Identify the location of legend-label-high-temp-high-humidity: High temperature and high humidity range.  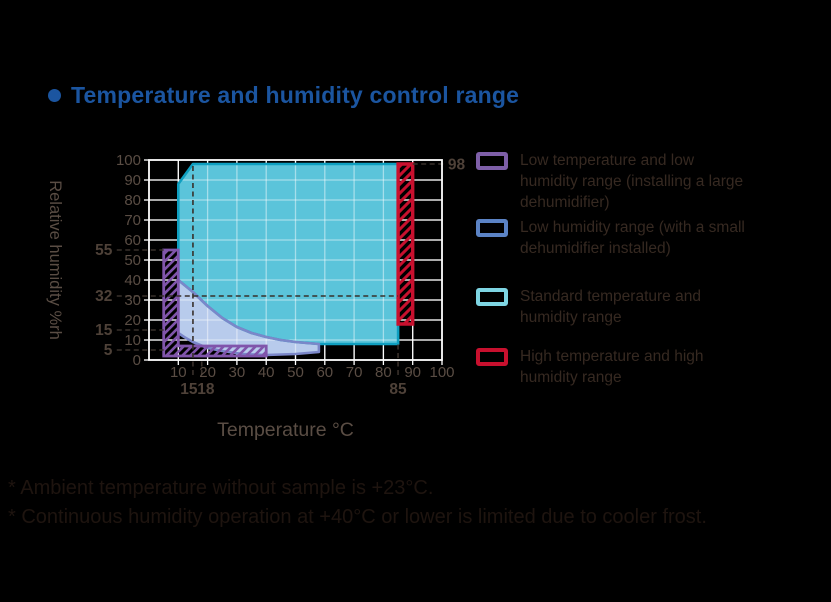
(612, 367).